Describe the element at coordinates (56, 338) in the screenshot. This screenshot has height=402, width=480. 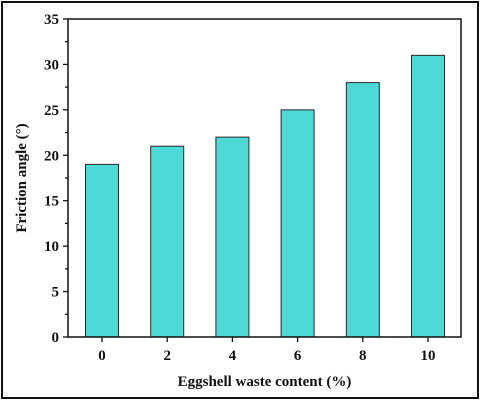
I see `y-tick-label: 0` at that location.